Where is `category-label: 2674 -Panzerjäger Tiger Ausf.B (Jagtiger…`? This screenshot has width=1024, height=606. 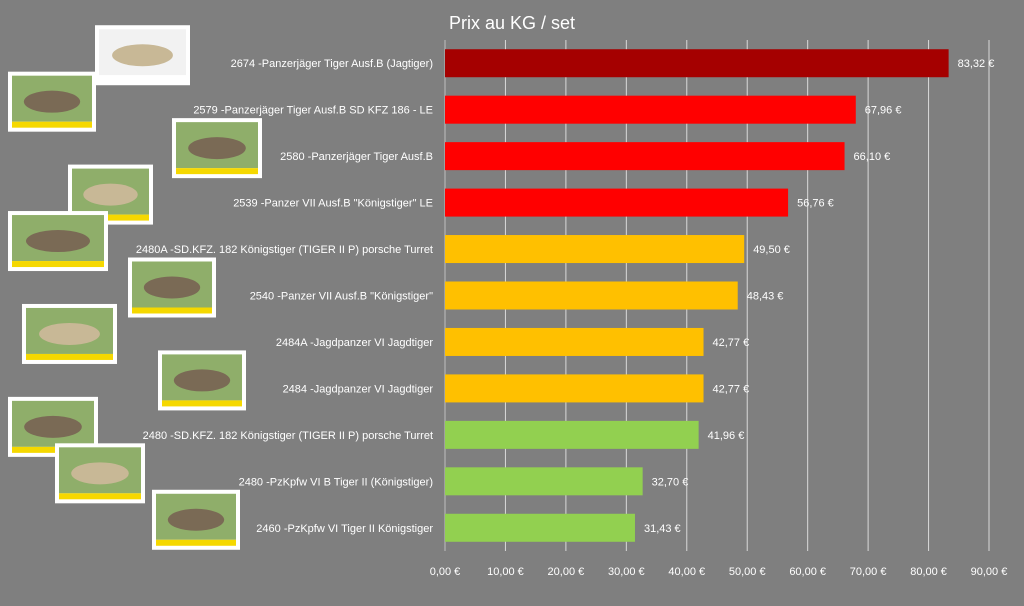 category-label: 2674 -Panzerjäger Tiger Ausf.B (Jagtiger… is located at coordinates (332, 64).